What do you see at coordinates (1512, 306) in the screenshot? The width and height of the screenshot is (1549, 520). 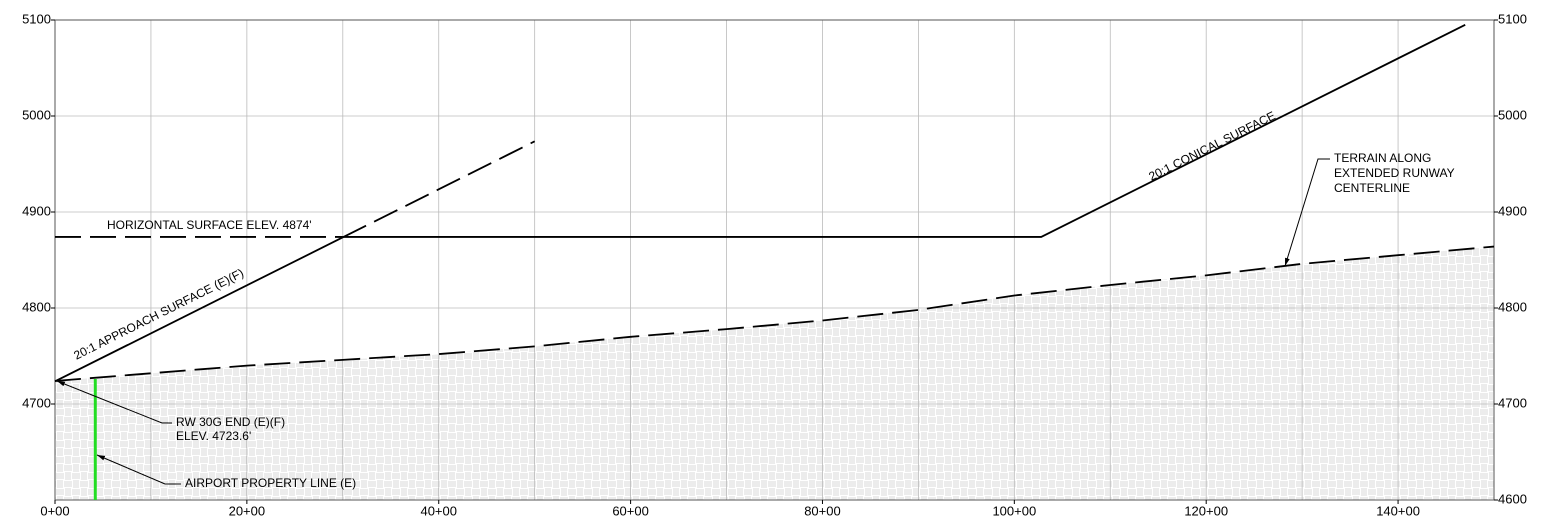 I see `y2-tick-label: 4800` at bounding box center [1512, 306].